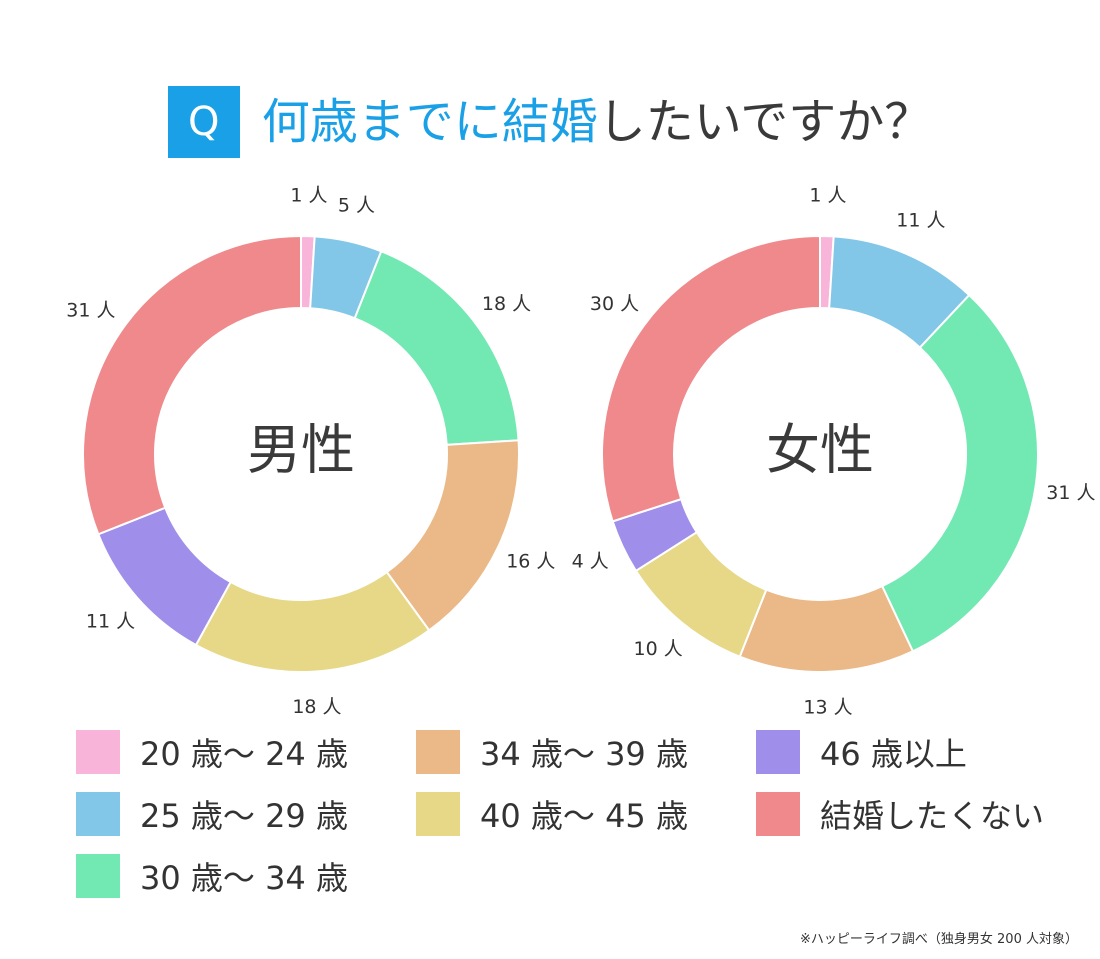 The width and height of the screenshot is (1100, 959). I want to click on legend-label: 46 歳以上, so click(893, 754).